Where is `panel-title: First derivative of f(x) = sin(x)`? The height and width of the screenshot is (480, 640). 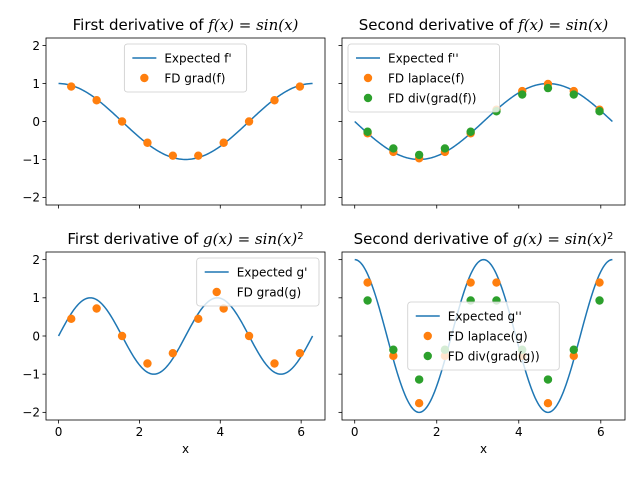
panel-title: First derivative of f(x) = sin(x) is located at coordinates (186, 25).